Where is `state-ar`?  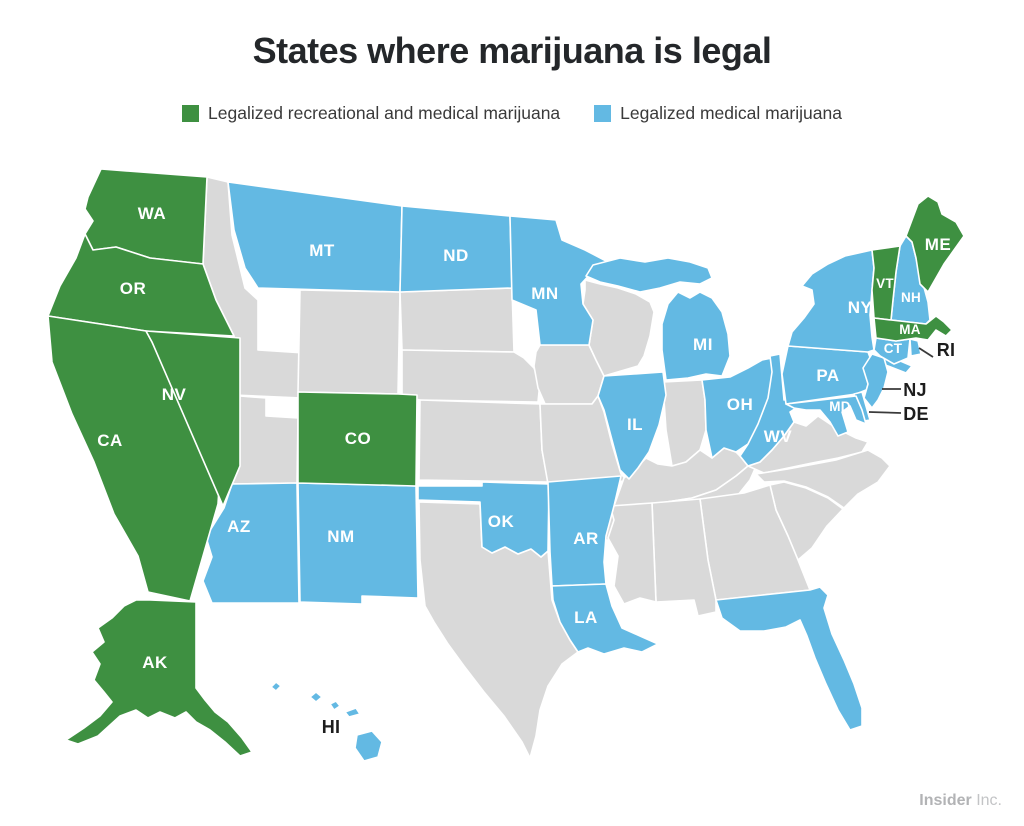
state-ar is located at coordinates (584, 531).